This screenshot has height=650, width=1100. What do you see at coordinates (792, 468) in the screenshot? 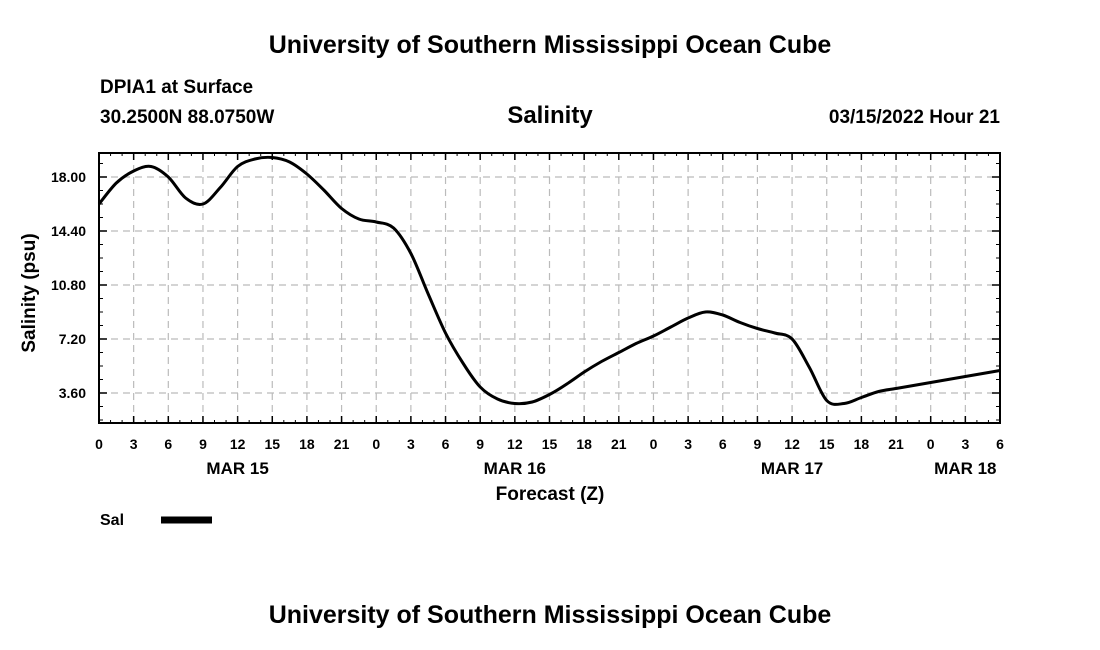
I see `date-label: MAR 17` at bounding box center [792, 468].